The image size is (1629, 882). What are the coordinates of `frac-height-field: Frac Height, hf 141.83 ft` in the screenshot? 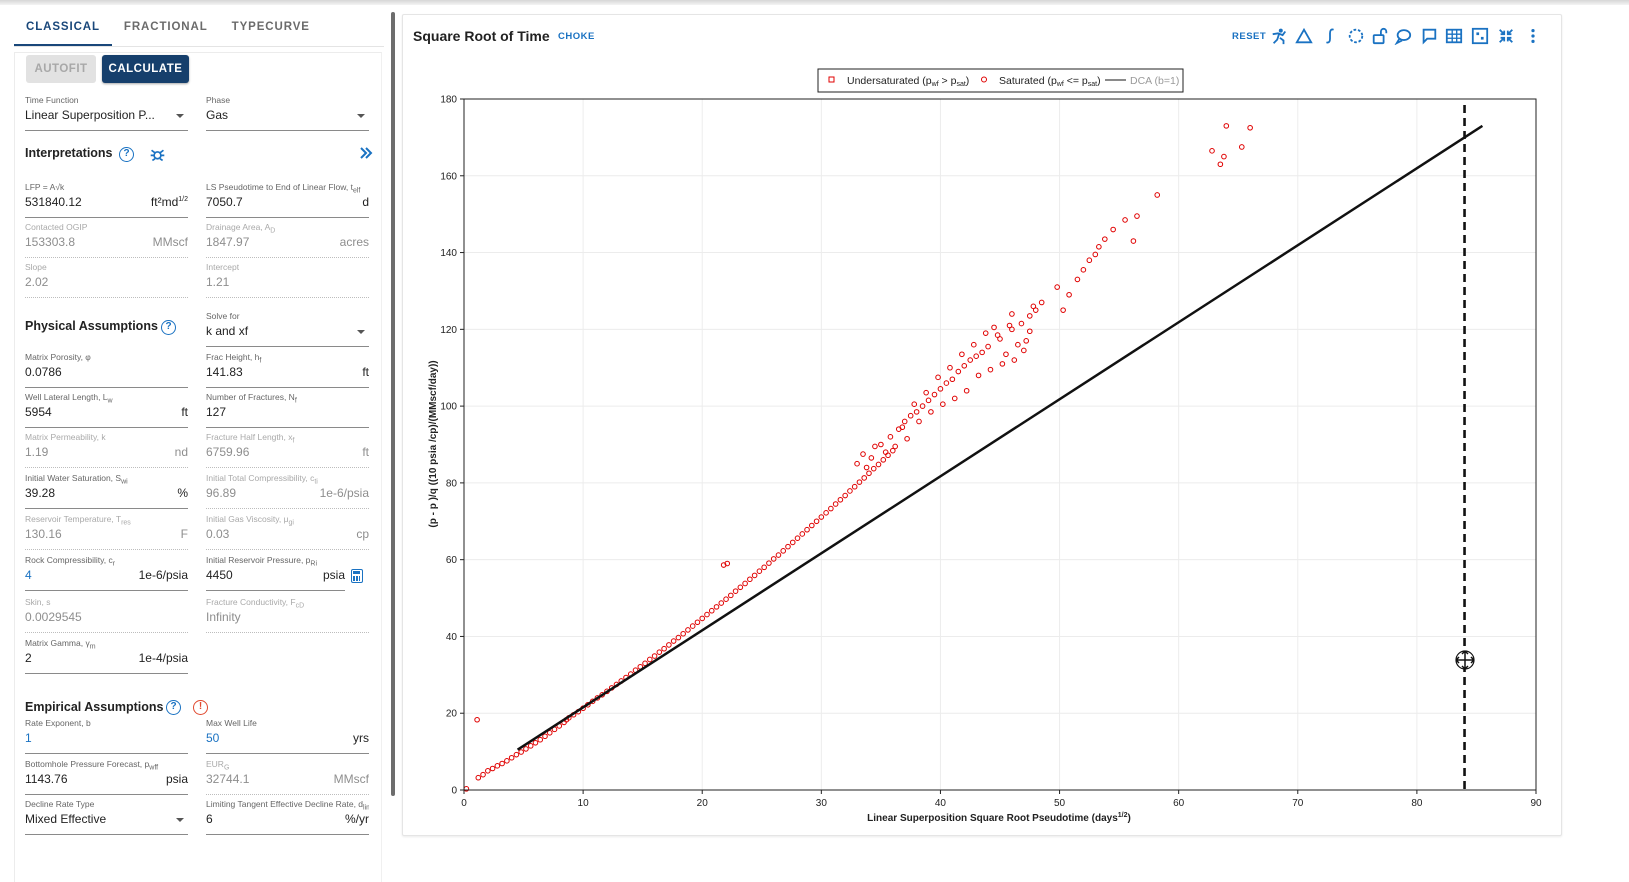 It's located at (287, 370).